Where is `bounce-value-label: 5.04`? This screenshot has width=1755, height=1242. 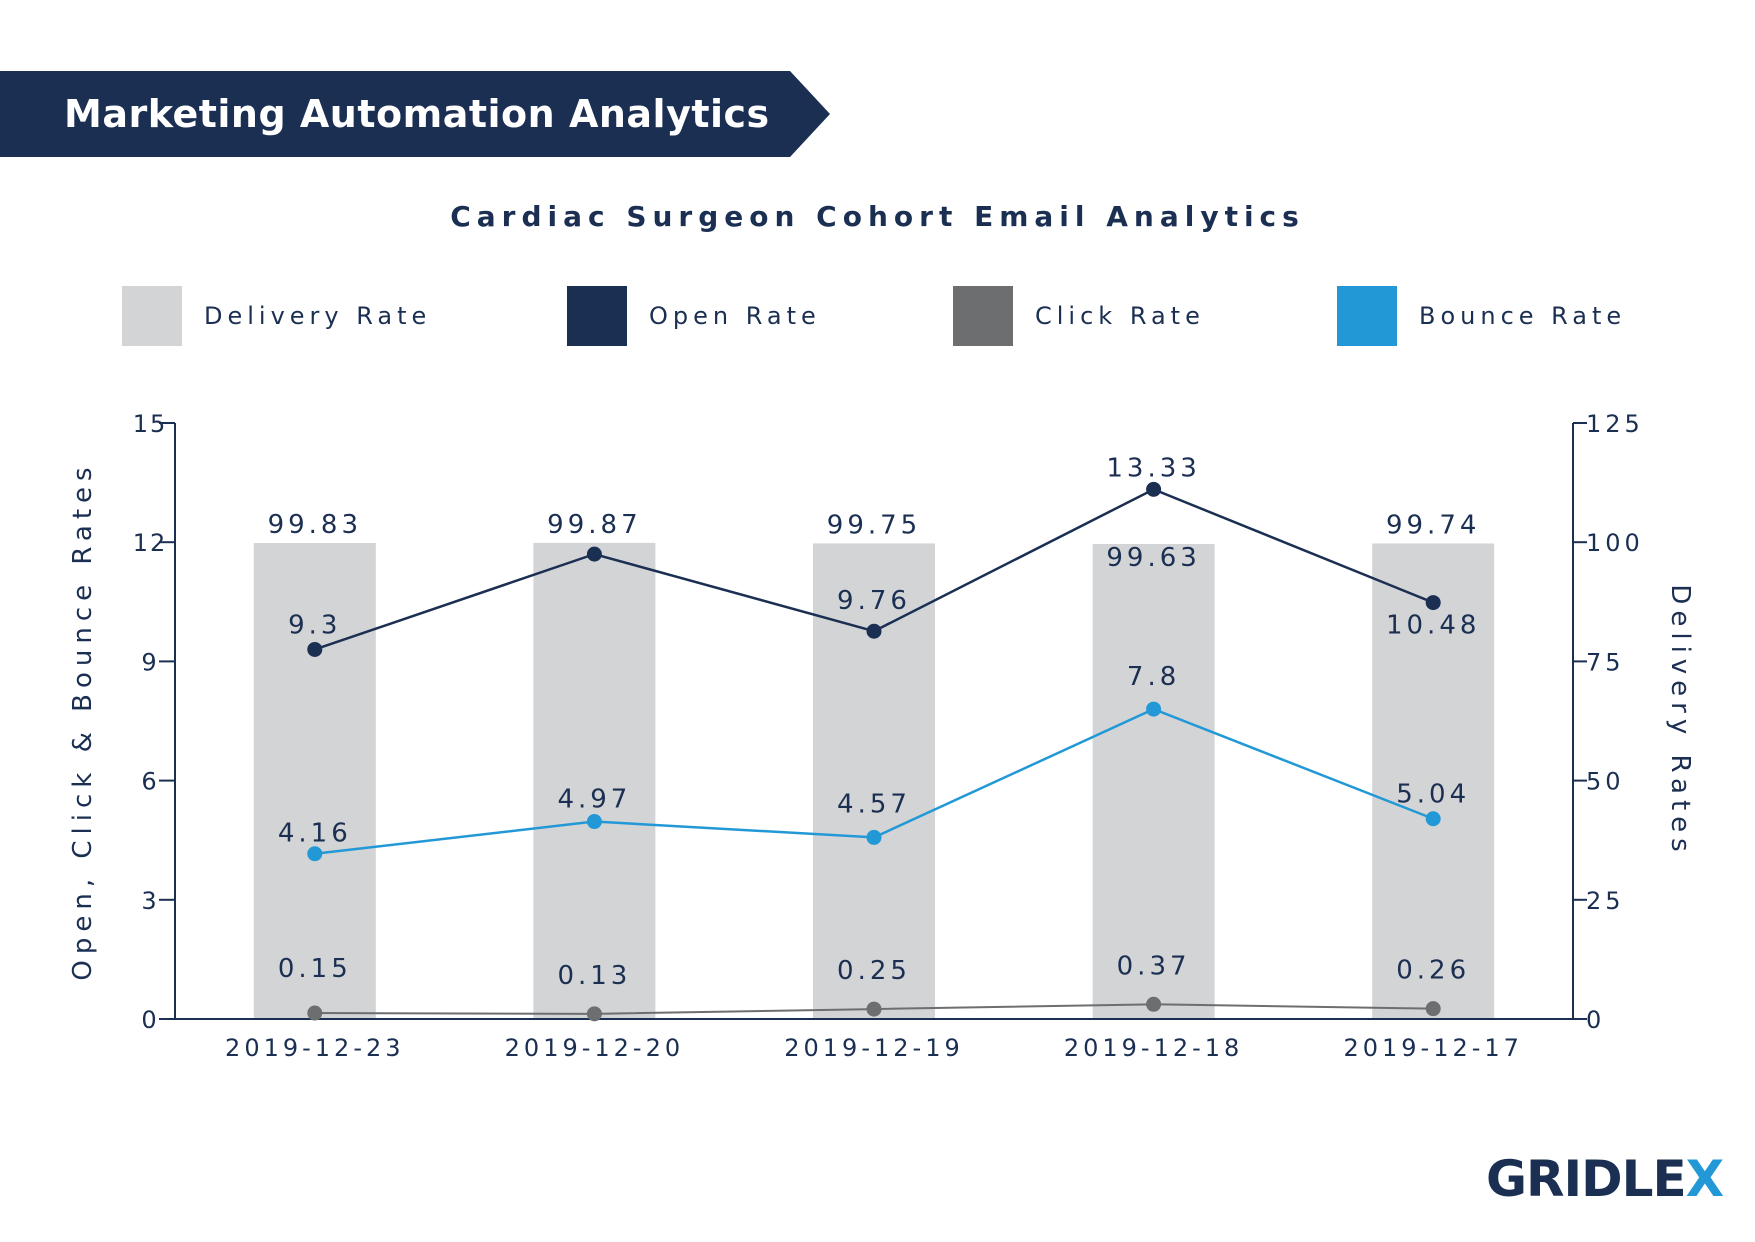 bounce-value-label: 5.04 is located at coordinates (1433, 795).